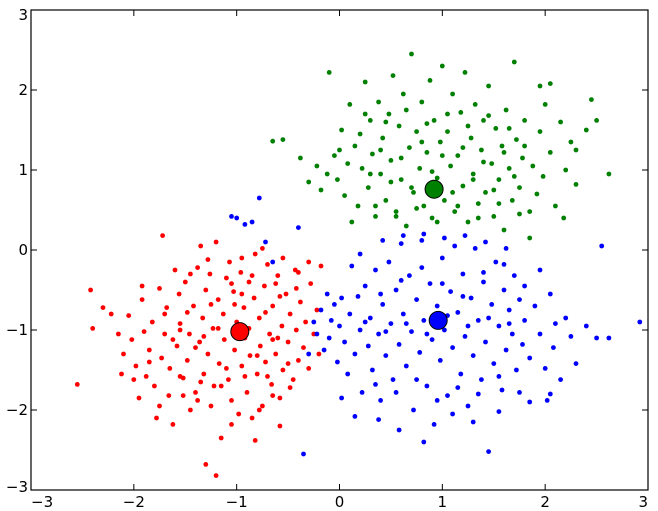  What do you see at coordinates (17, 251) in the screenshot?
I see `y-tick-labels: 3 2 1 0 −1 −2 −3` at bounding box center [17, 251].